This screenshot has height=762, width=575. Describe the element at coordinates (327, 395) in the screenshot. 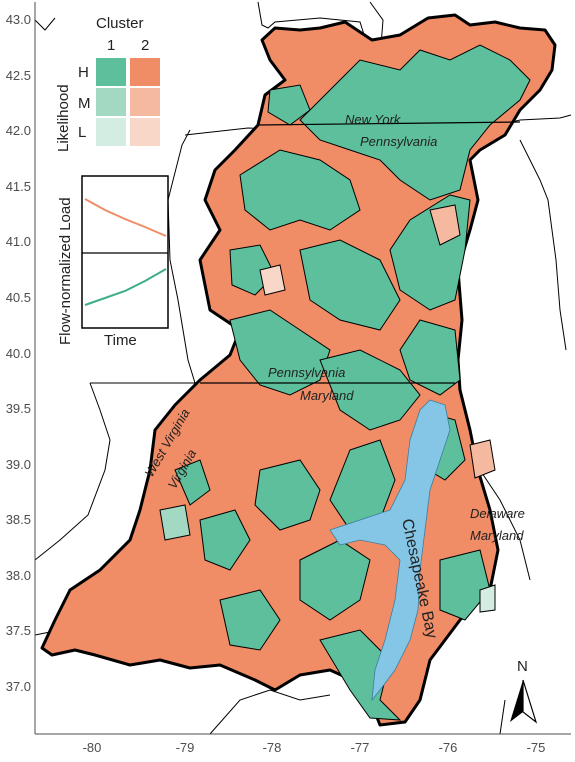

I see `label-maryland: Maryland` at that location.